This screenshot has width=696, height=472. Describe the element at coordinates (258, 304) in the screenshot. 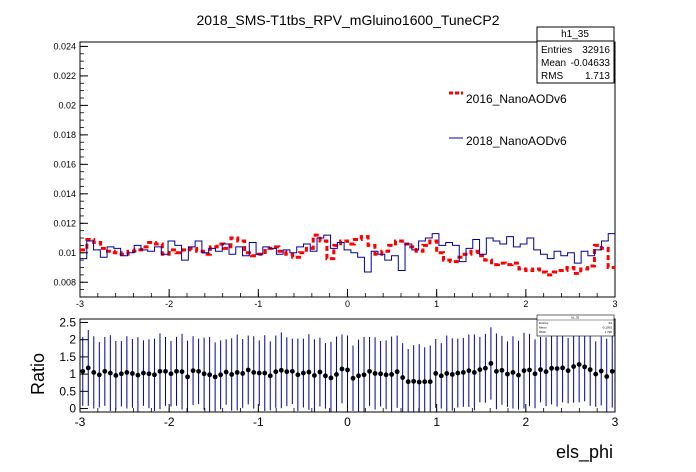

I see `main-x-tick-label: -1` at that location.